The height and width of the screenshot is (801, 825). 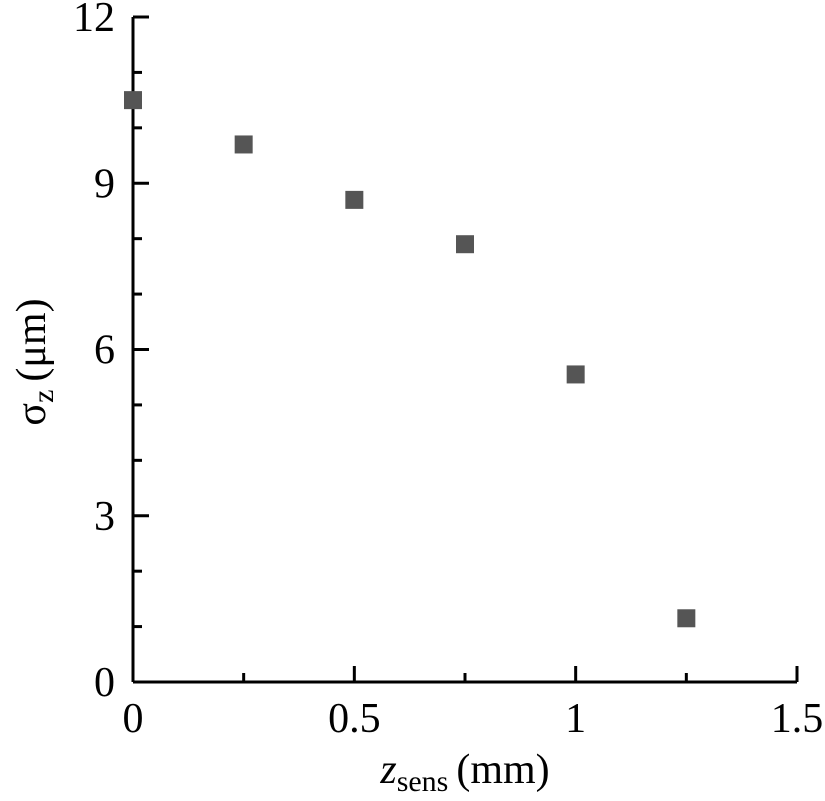 I want to click on y-axis-title-unit: (μm), so click(x=32, y=339).